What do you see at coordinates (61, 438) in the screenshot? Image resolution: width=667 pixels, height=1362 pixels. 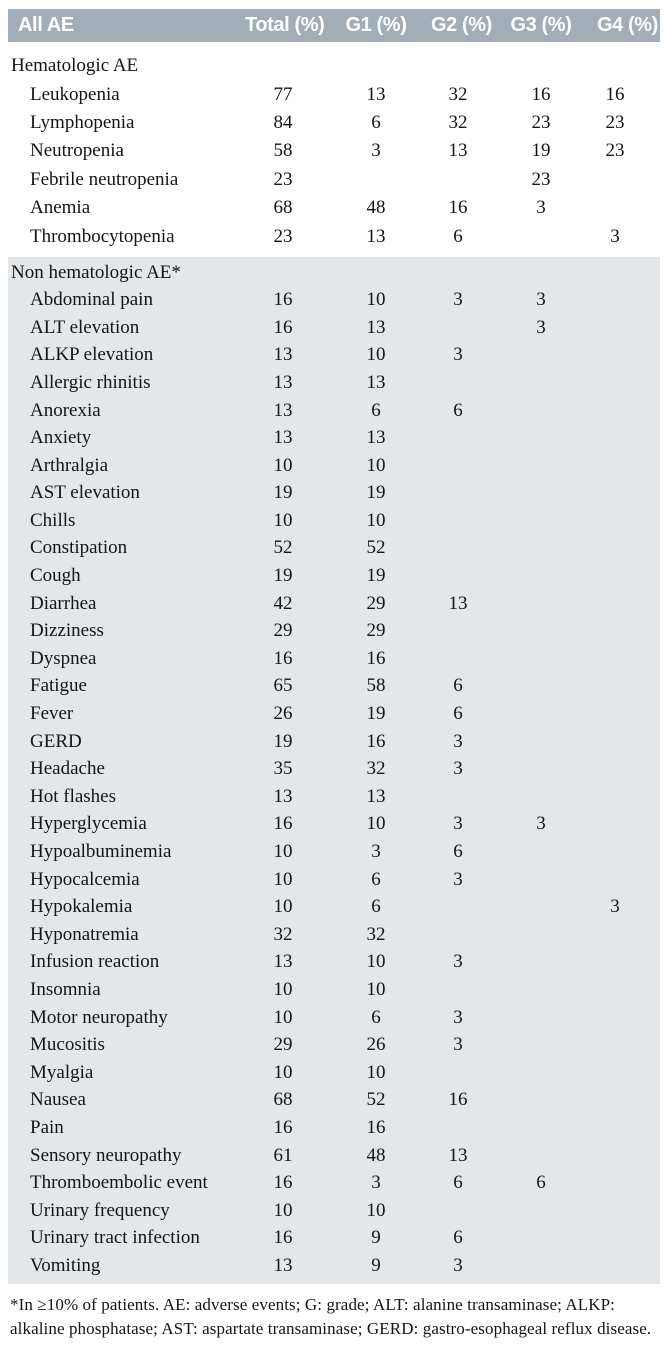 I see `row-label: Anxiety` at bounding box center [61, 438].